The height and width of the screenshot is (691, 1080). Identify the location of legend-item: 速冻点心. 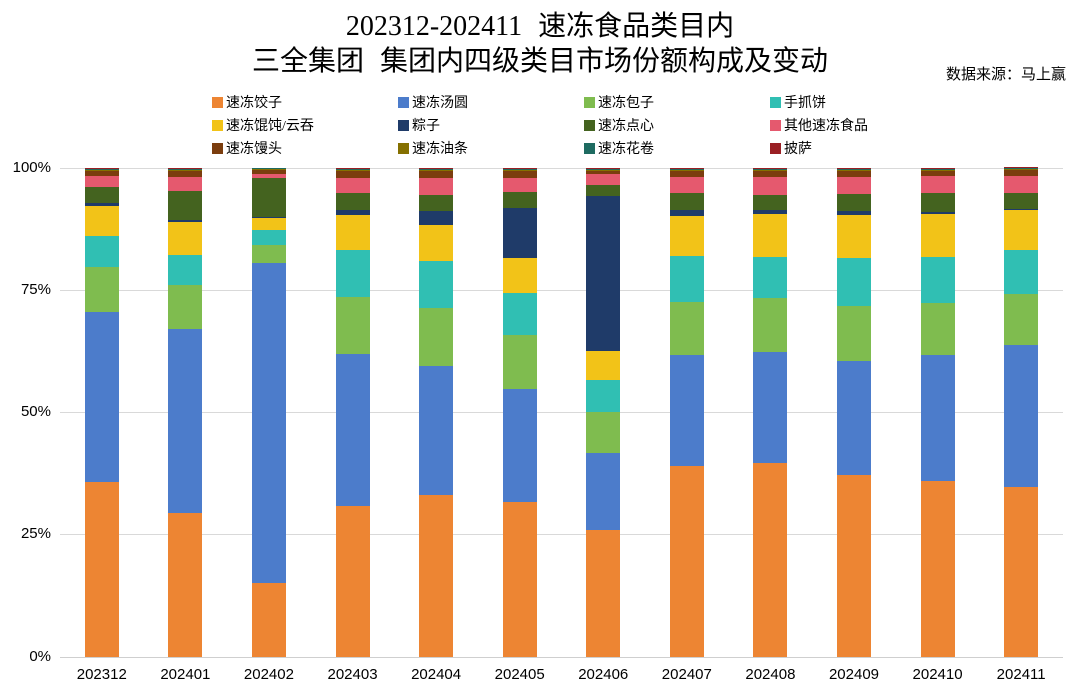
(677, 125).